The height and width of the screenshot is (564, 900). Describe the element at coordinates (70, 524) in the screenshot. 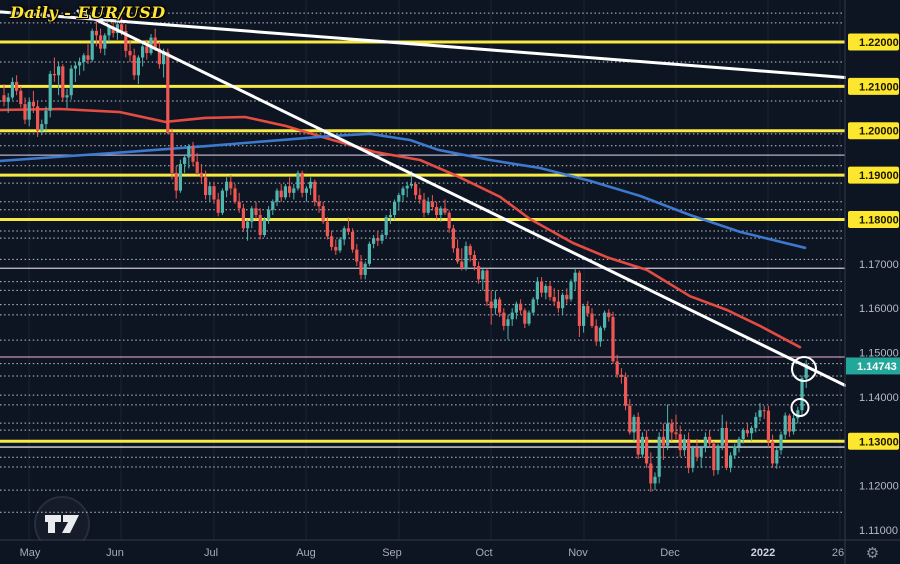

I see `logo-v-glyph` at that location.